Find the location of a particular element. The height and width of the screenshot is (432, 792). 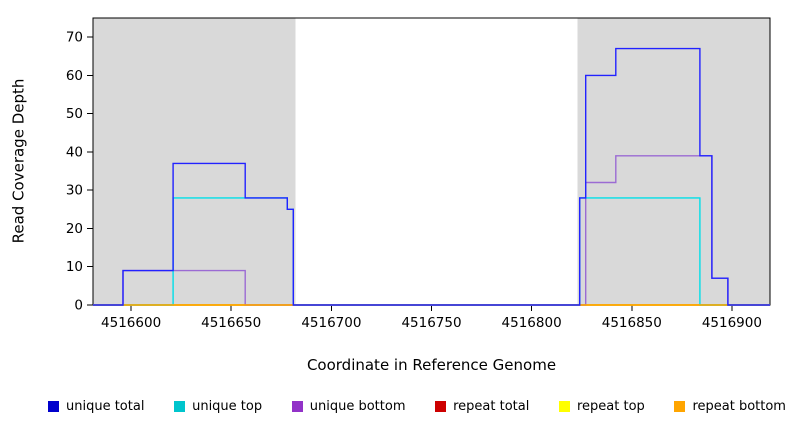

x-tick-label: 4516650 is located at coordinates (231, 323).